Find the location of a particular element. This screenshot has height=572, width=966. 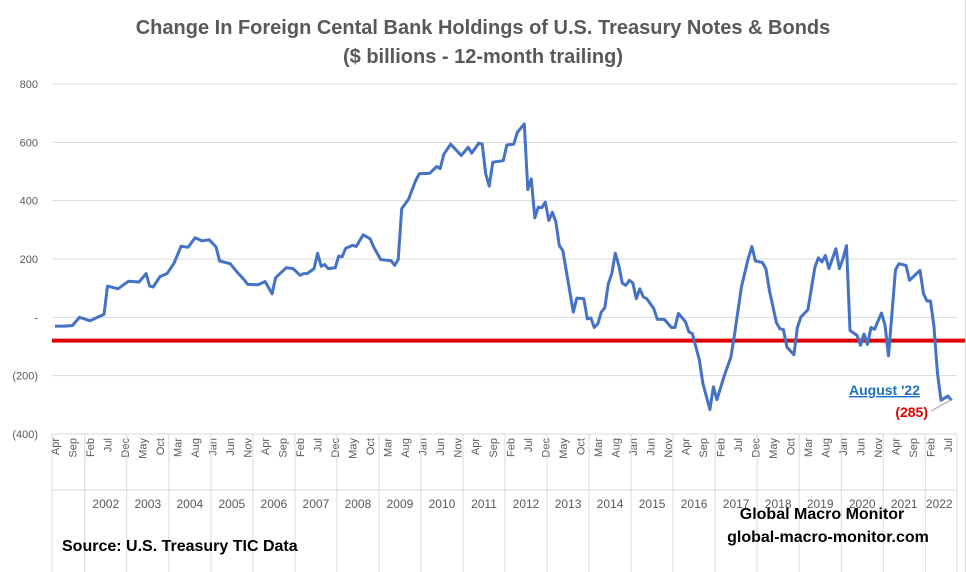

y-axis: 800 600 400 200 - (200) (400) is located at coordinates (25, 260).